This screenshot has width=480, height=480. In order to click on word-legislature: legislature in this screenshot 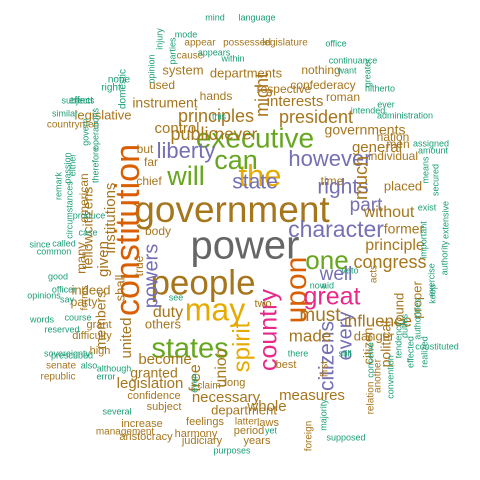, I will do `click(285, 43)`.